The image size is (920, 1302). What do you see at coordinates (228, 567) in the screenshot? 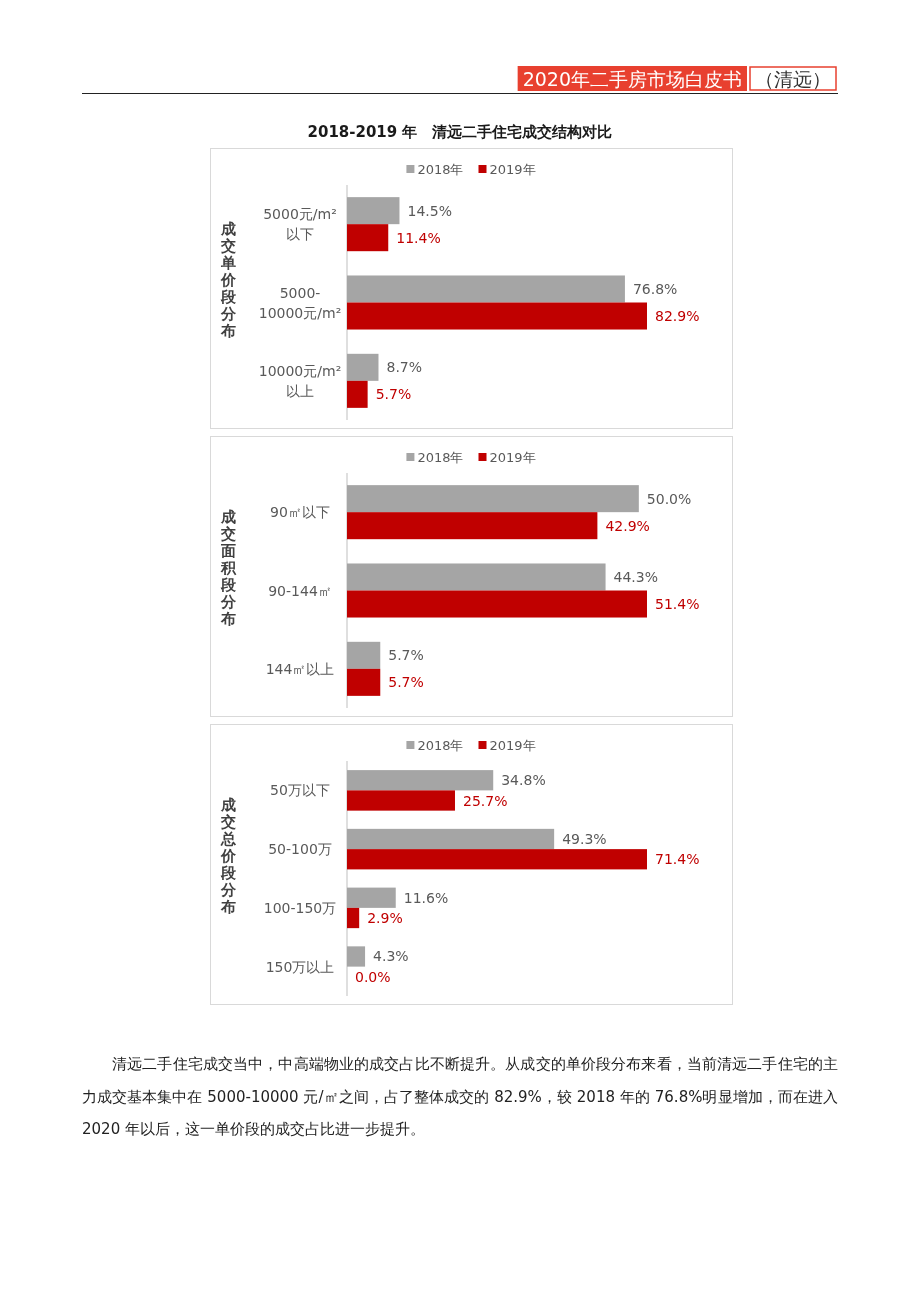
I see `y-axis-title: 成交面积段分布` at bounding box center [228, 567].